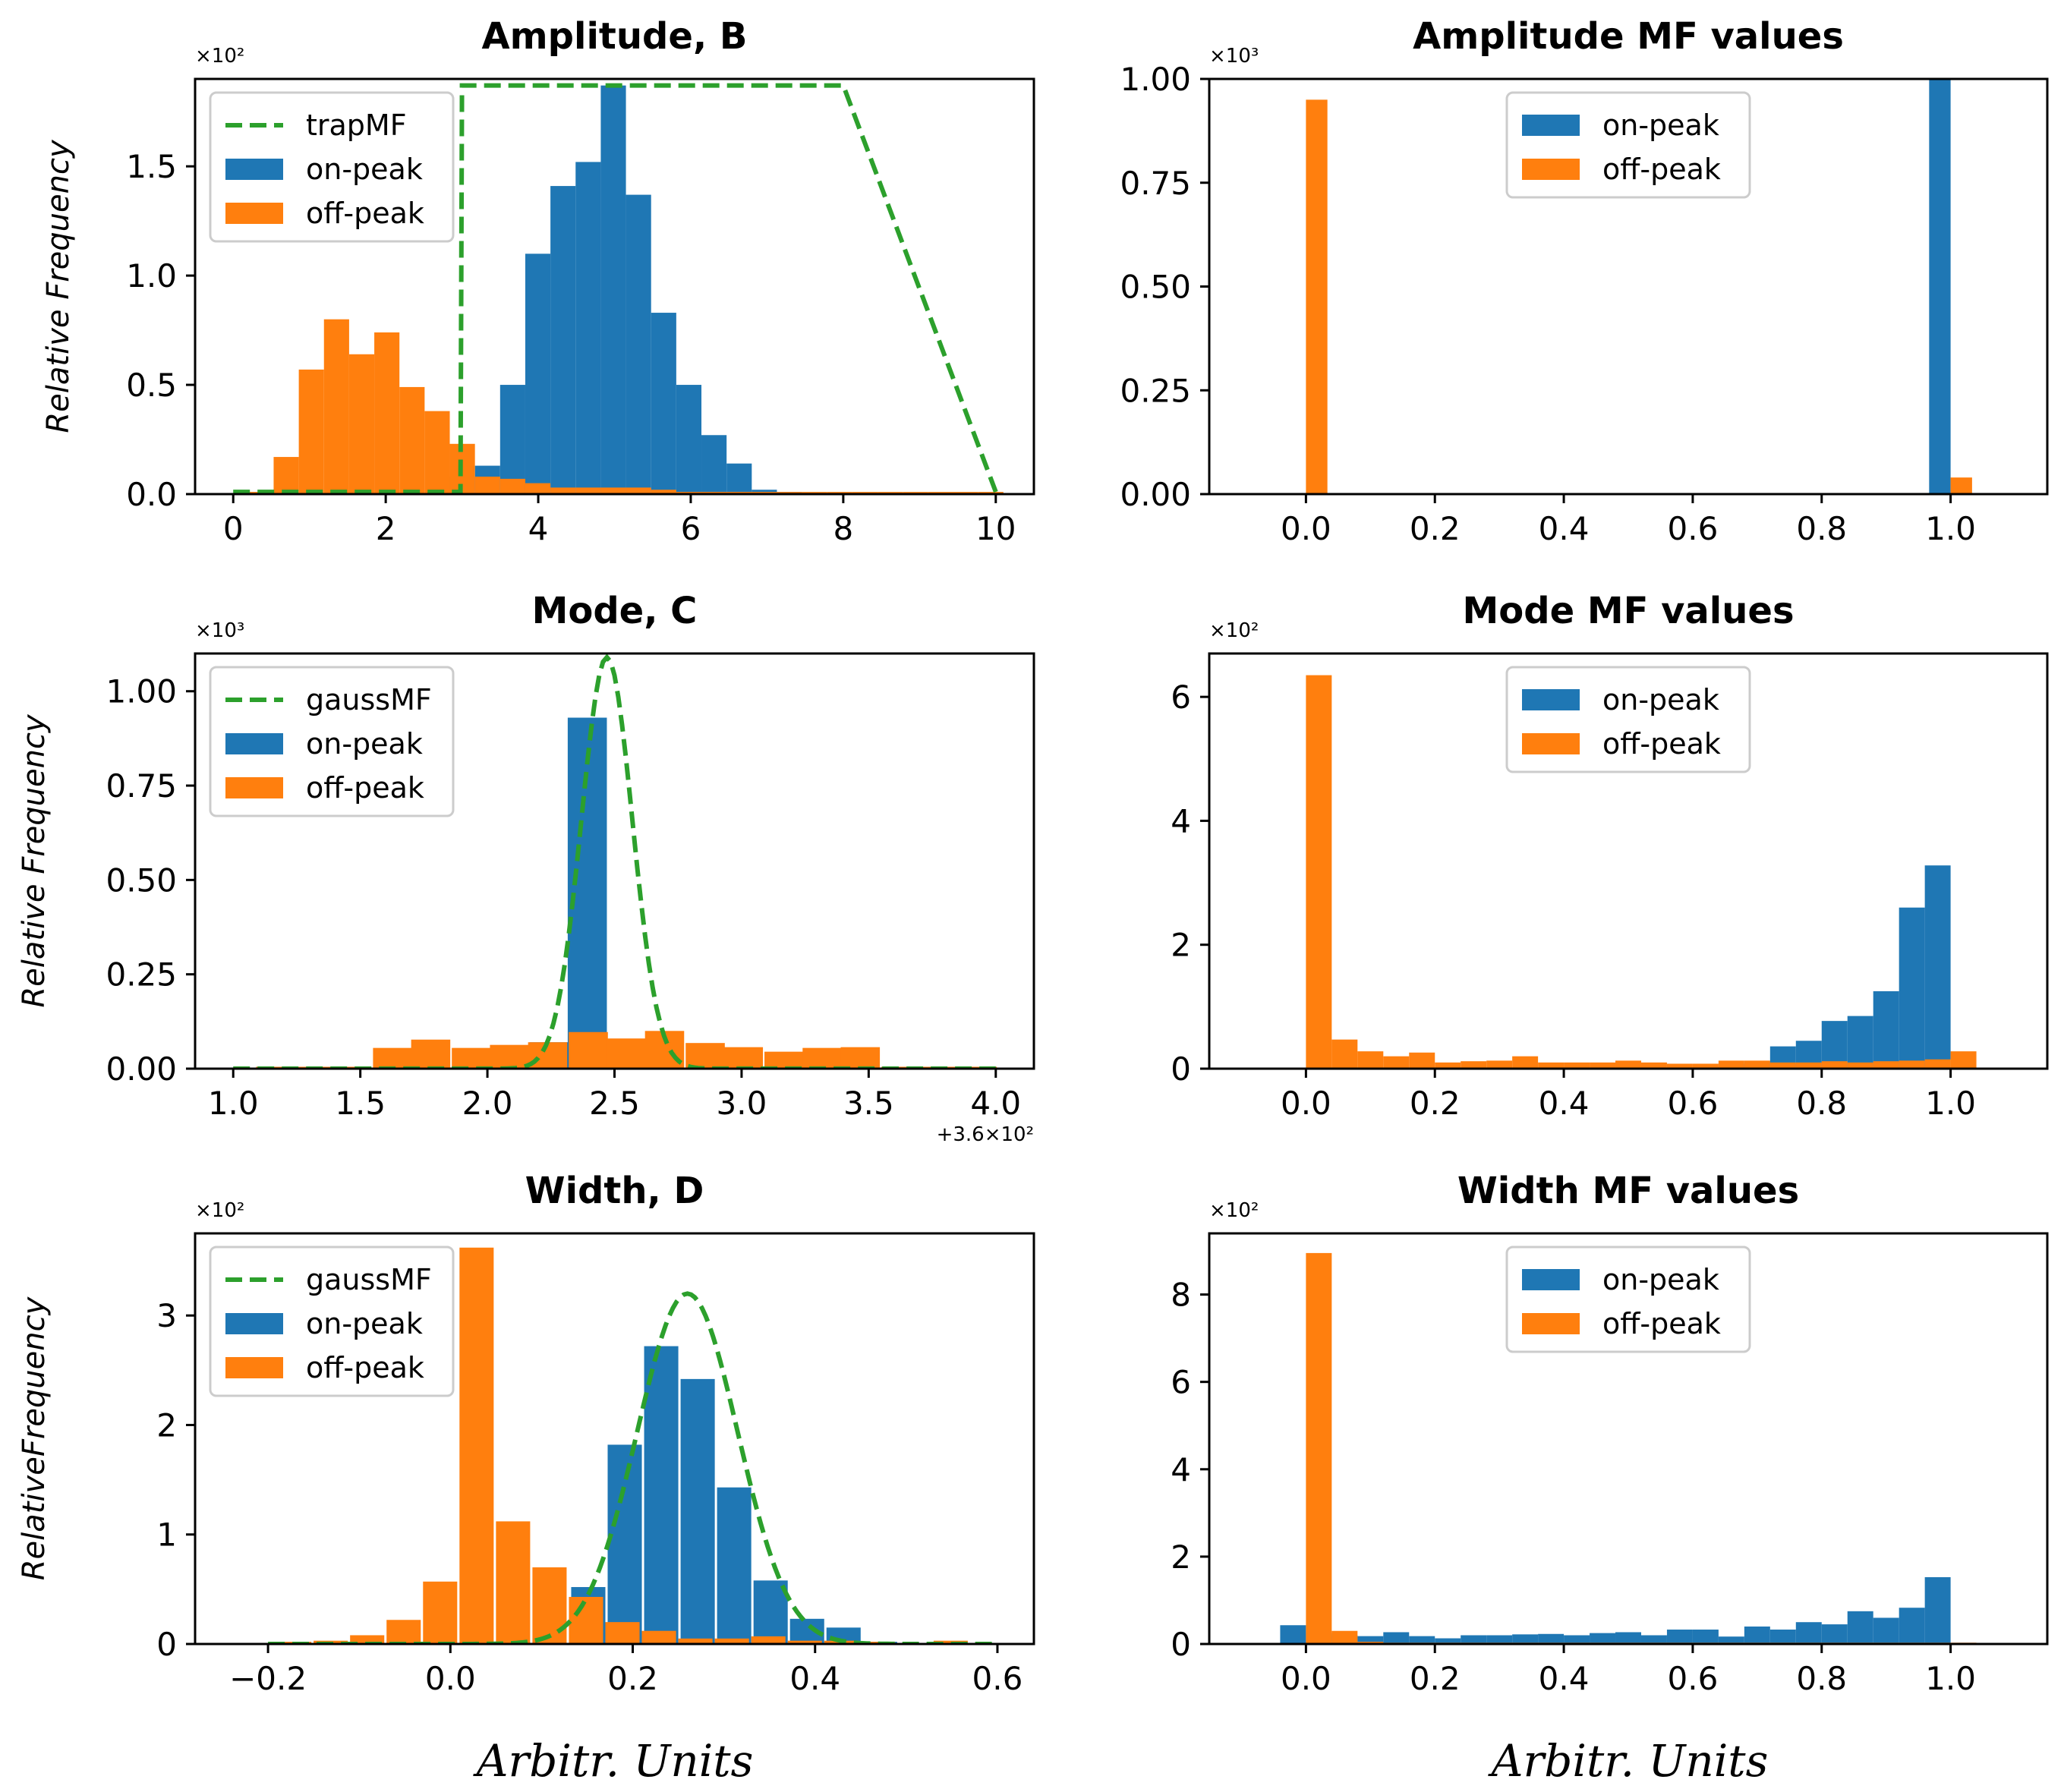 Image resolution: width=2064 pixels, height=1792 pixels. What do you see at coordinates (538, 528) in the screenshot?
I see `x-tick-label: 4` at bounding box center [538, 528].